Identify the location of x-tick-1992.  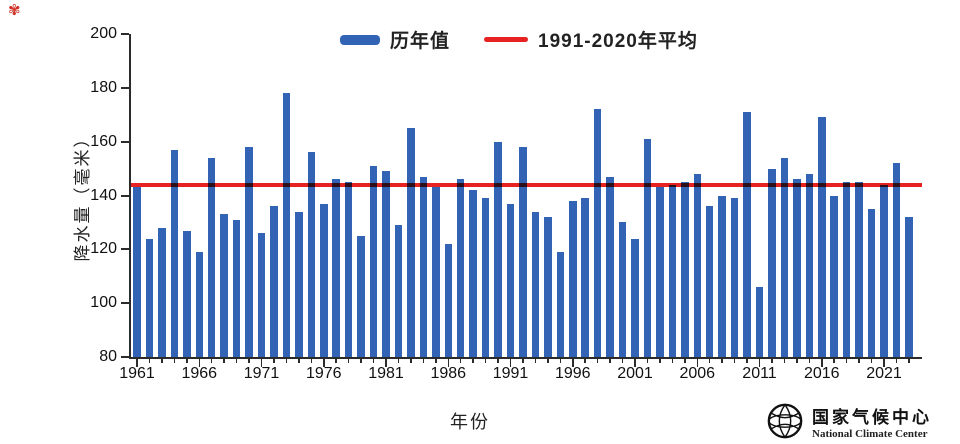
(523, 361).